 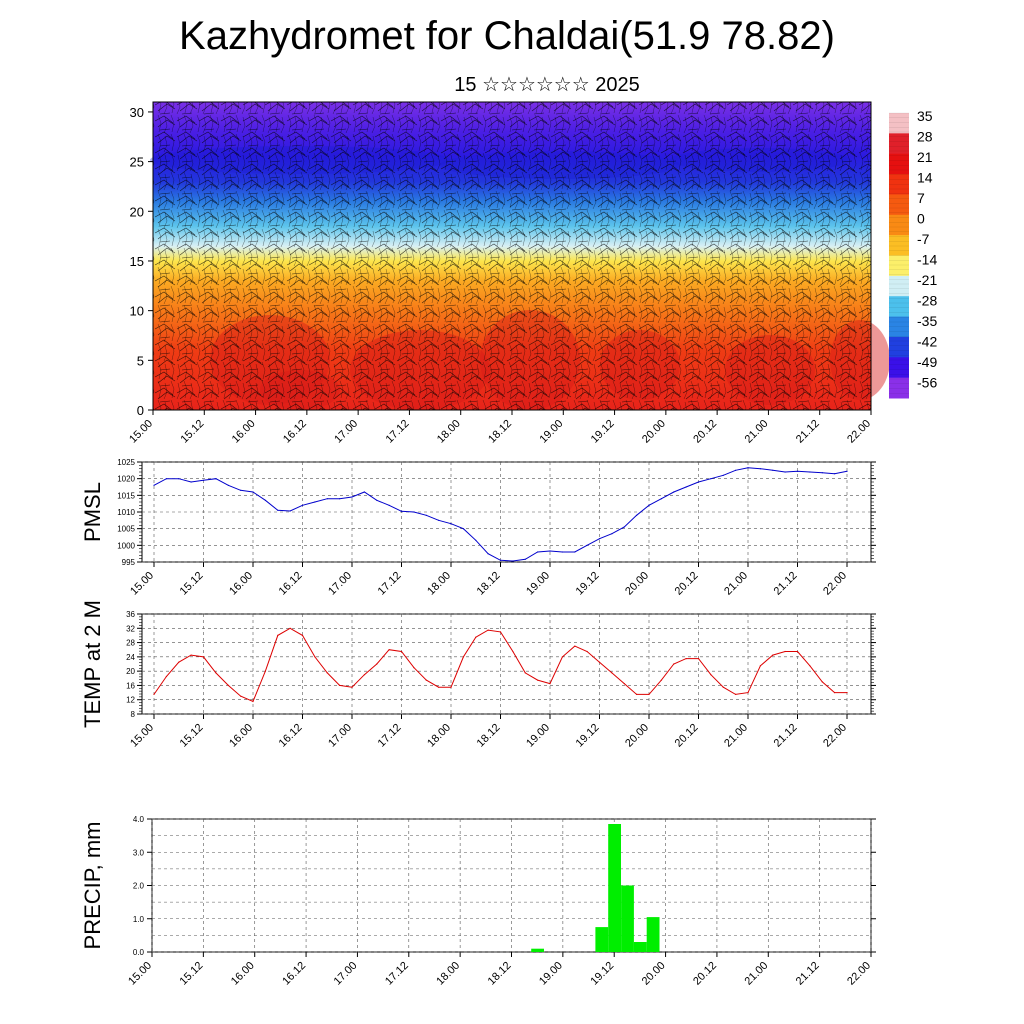 What do you see at coordinates (130, 657) in the screenshot?
I see `y-tick-label: 24` at bounding box center [130, 657].